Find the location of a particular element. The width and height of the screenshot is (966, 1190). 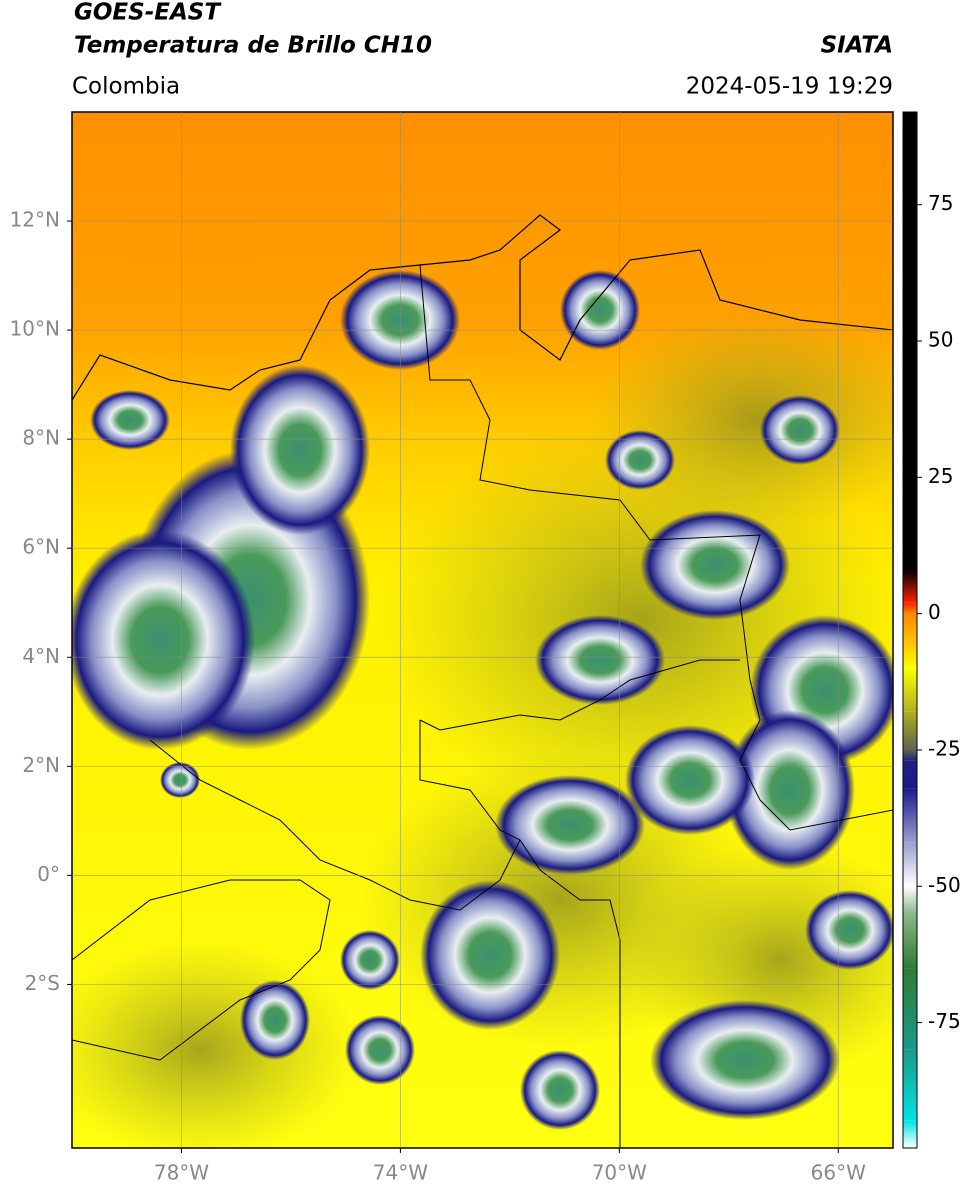

y-tick-label: 2°S is located at coordinates (42, 983).